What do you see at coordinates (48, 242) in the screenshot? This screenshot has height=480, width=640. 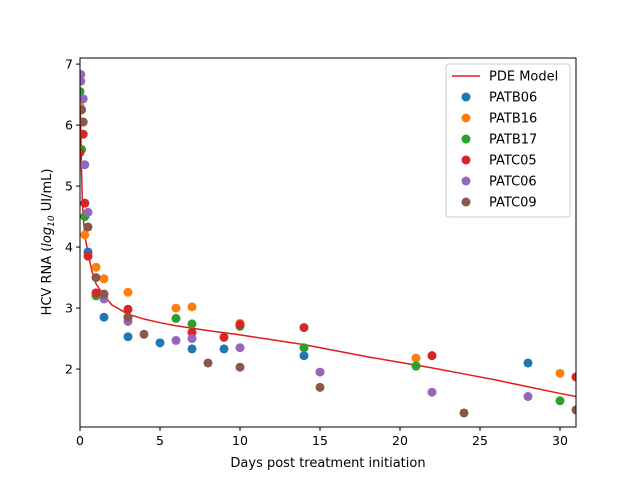 I see `y-axis-label: HCV RNA (log10 UI/mL)` at bounding box center [48, 242].